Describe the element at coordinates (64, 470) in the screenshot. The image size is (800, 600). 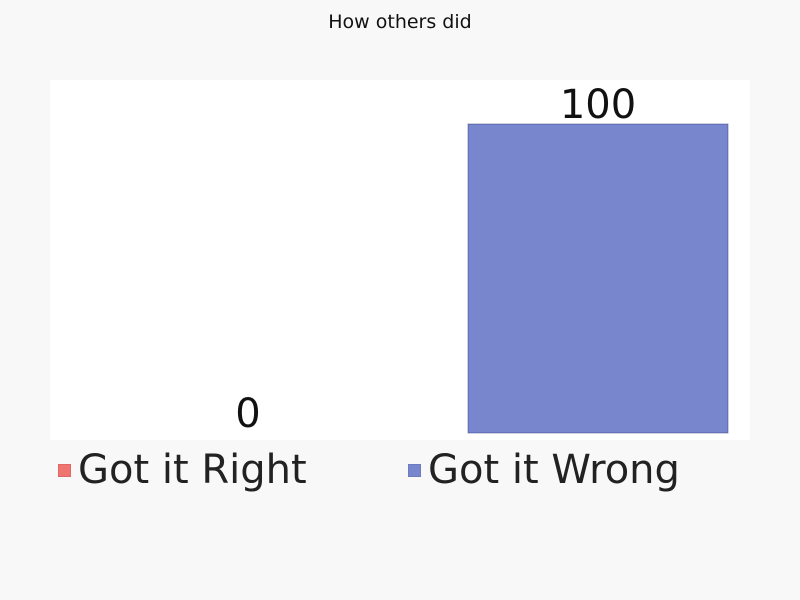
I see `legend-swatch-got-it-right` at that location.